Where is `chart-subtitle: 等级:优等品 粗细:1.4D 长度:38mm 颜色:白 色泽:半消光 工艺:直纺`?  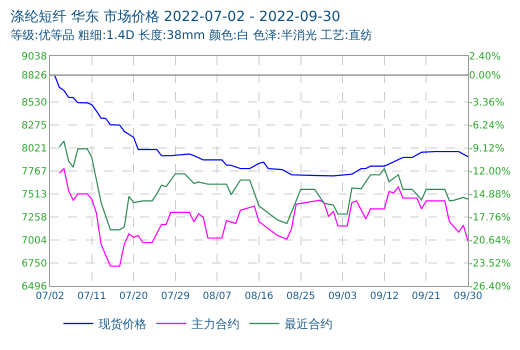
chart-subtitle: 等级:优等品 粗细:1.4D 长度:38mm 颜色:白 色泽:半消光 工艺:直纺 is located at coordinates (191, 35).